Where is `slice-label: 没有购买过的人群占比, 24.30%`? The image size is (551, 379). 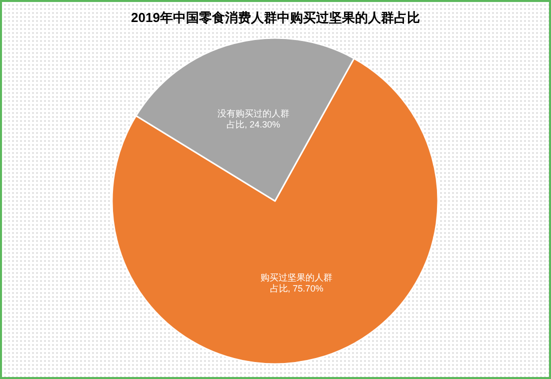
slice-label: 没有购买过的人群占比, 24.30% is located at coordinates (253, 119).